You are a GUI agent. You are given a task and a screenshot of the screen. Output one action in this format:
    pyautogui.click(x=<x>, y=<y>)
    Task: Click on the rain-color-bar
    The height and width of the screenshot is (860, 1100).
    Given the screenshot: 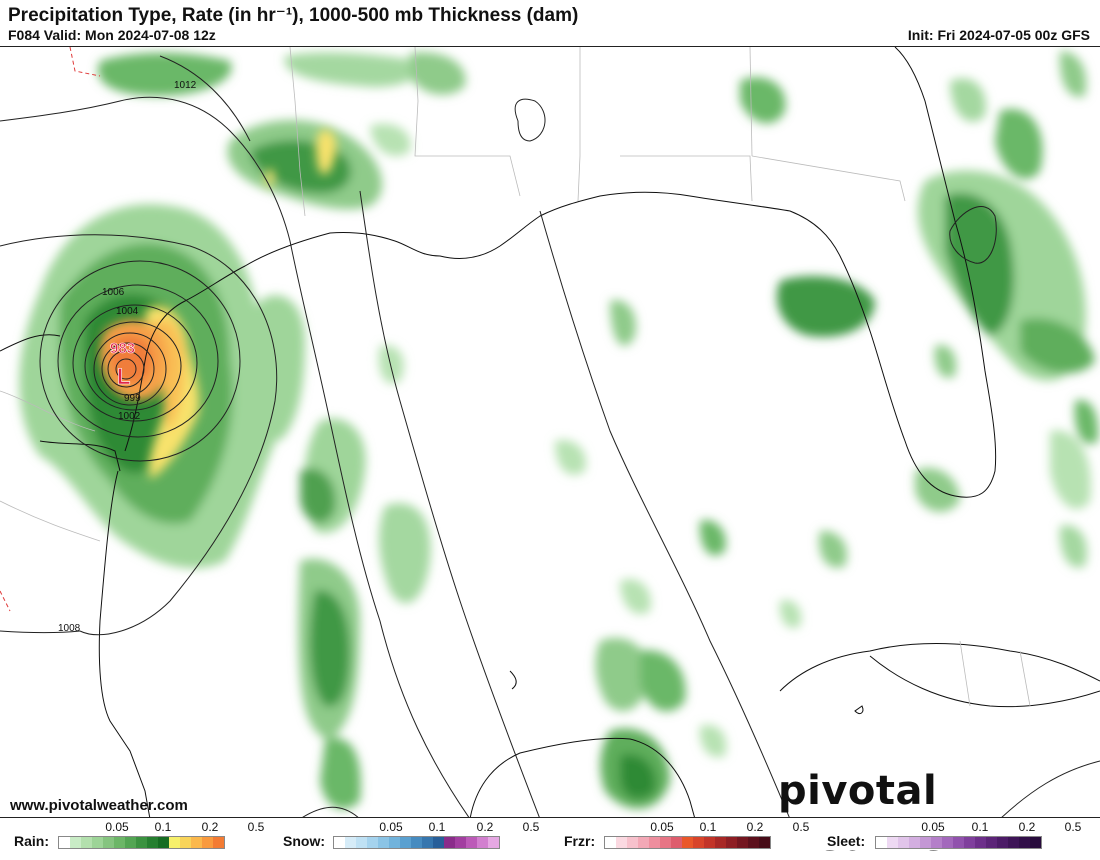 What is the action you would take?
    pyautogui.click(x=141, y=842)
    